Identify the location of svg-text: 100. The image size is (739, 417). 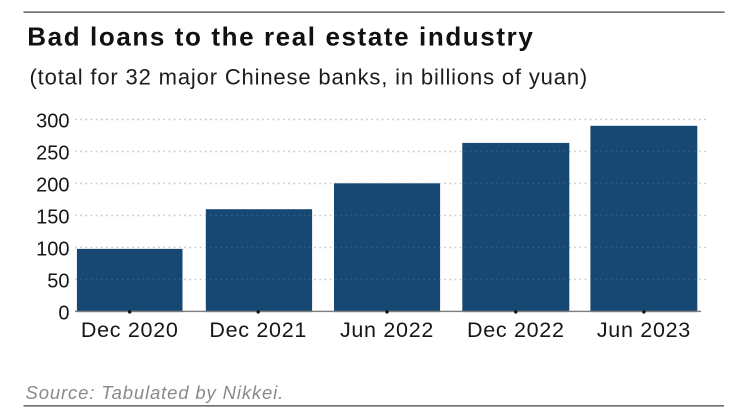
(52, 249).